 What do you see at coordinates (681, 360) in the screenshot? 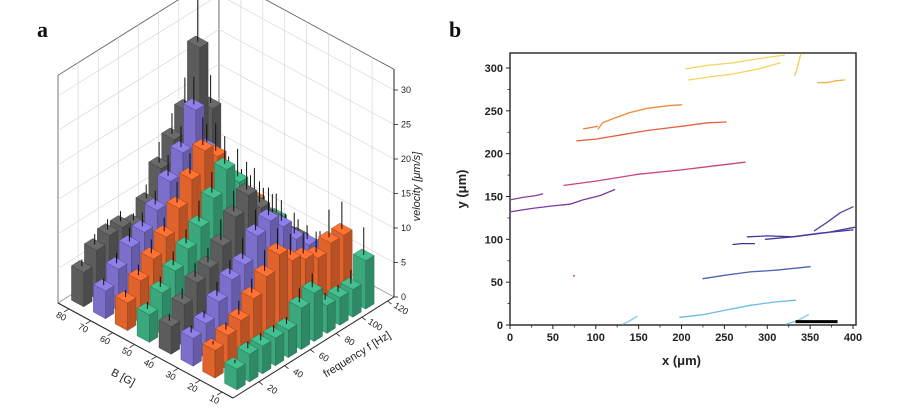
I see `x-axis-title: x (μm)` at bounding box center [681, 360].